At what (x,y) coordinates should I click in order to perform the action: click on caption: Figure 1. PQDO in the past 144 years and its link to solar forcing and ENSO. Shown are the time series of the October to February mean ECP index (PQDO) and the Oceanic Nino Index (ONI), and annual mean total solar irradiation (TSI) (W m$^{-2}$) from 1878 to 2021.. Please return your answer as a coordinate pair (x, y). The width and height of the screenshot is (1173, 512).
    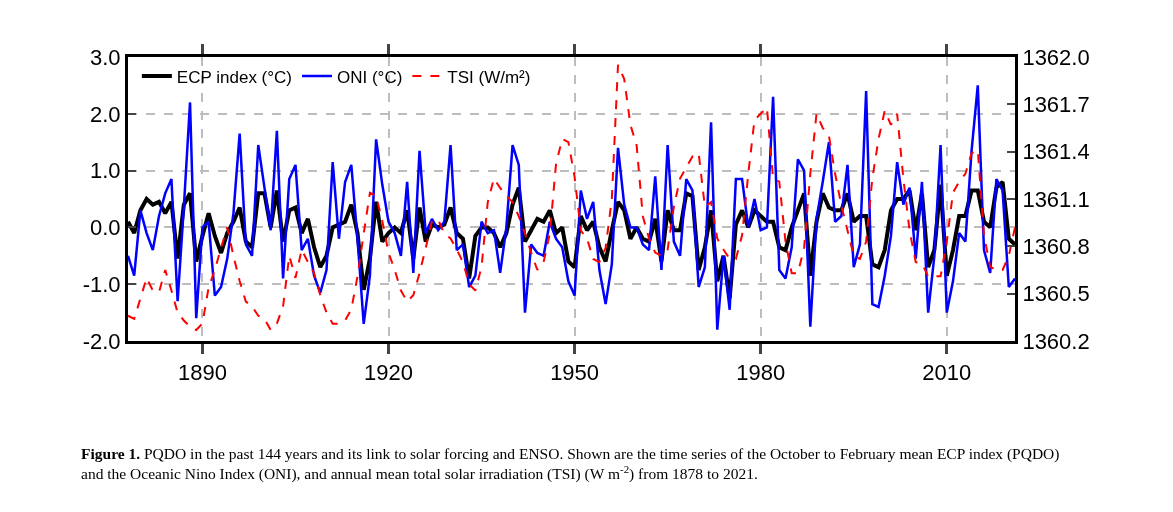
    Looking at the image, I should click on (570, 464).